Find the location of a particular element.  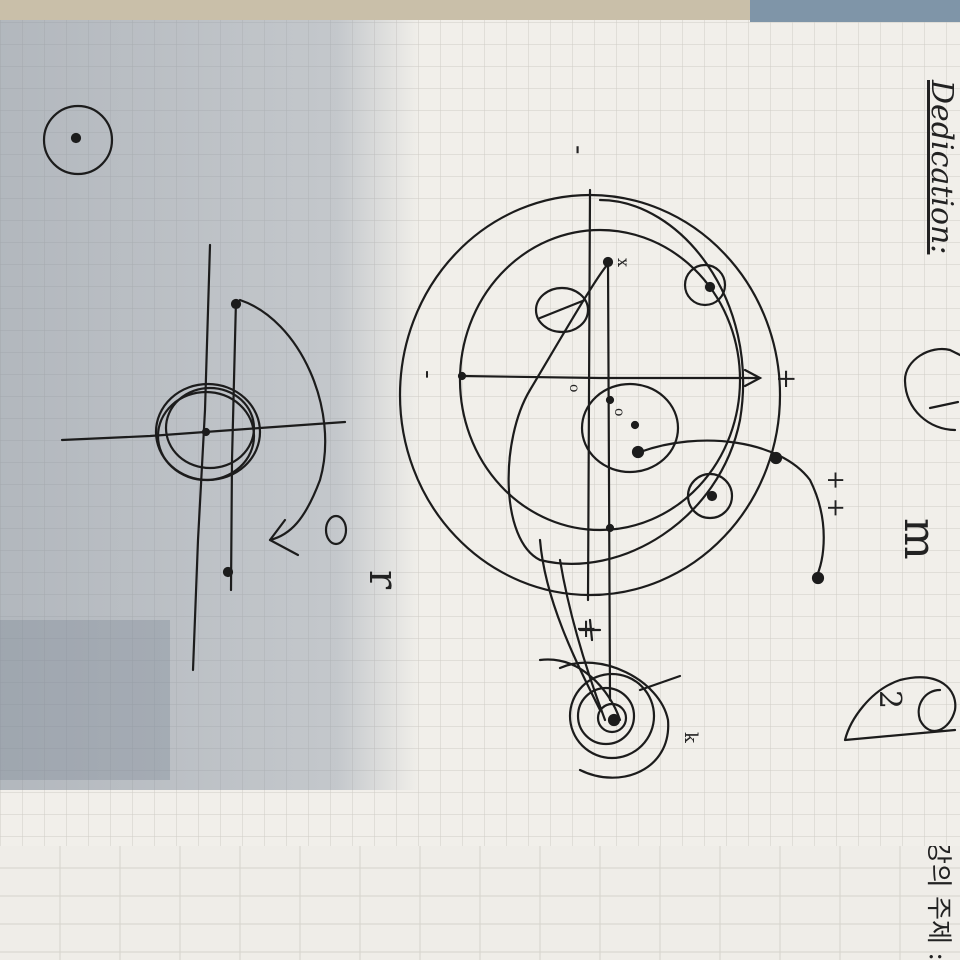

letter-r-label: 2 is located at coordinates (889, 699).